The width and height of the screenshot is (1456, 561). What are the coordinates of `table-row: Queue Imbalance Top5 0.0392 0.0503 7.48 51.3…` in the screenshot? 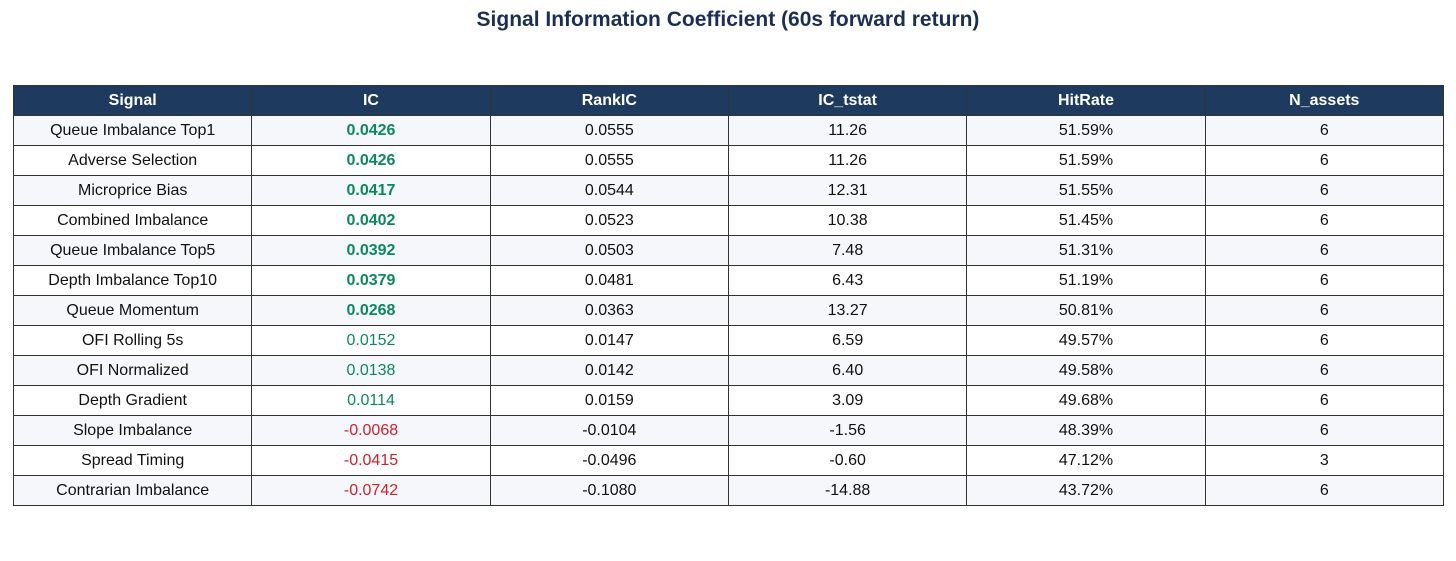 It's located at (728, 250).